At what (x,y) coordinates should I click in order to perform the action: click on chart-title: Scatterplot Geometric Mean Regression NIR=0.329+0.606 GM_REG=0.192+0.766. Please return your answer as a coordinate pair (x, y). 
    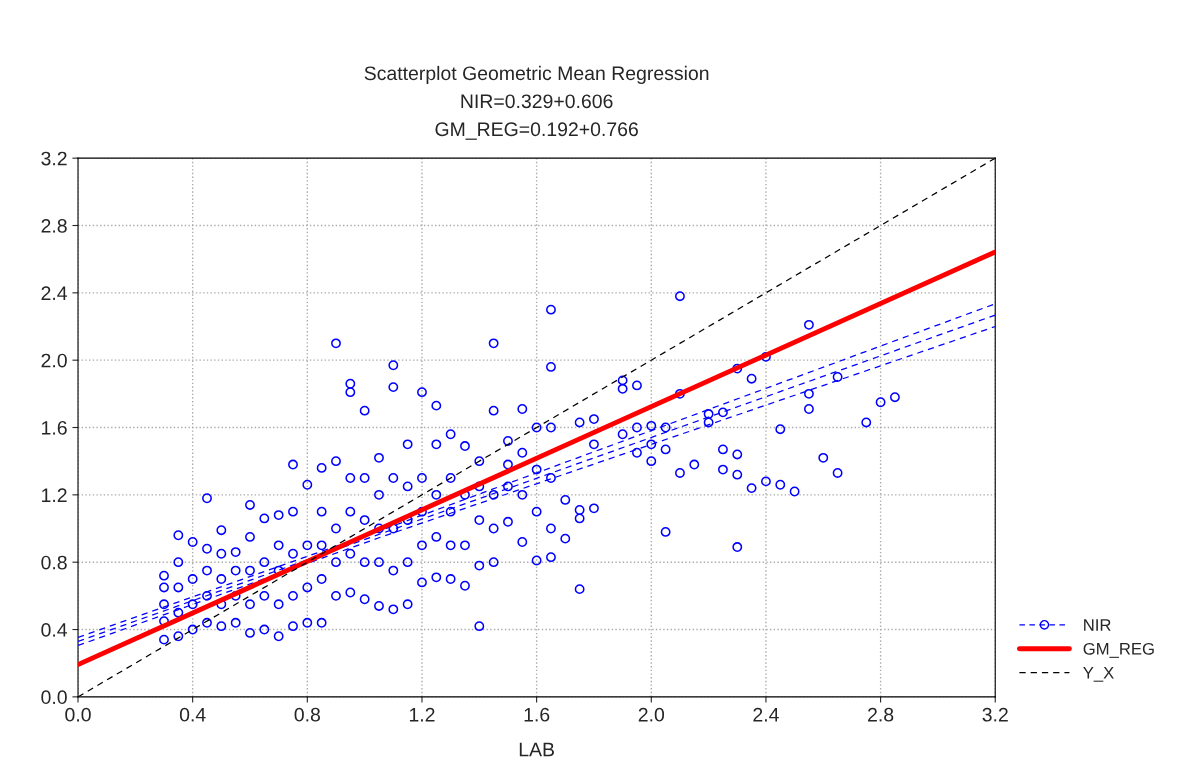
    Looking at the image, I should click on (536, 102).